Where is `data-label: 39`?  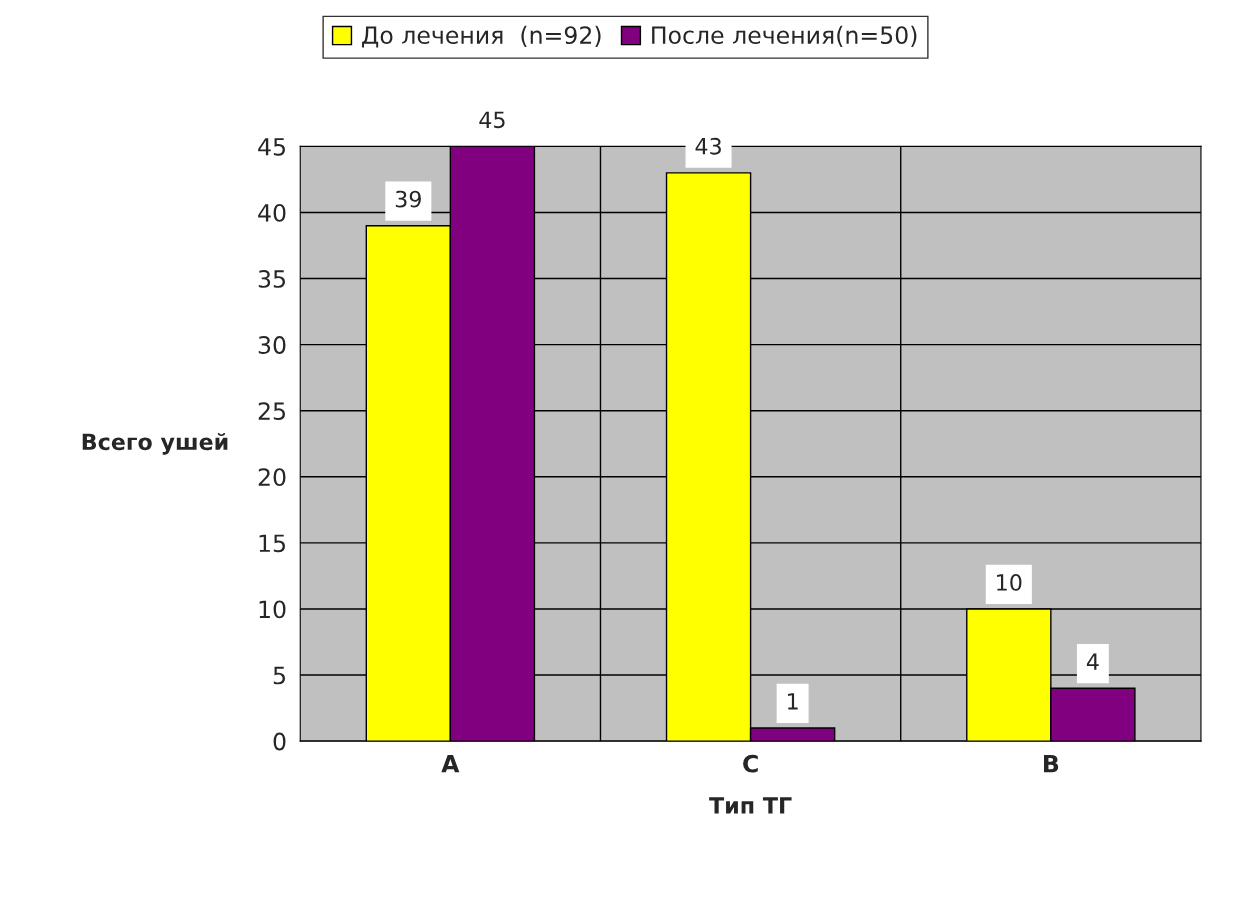
data-label: 39 is located at coordinates (408, 199).